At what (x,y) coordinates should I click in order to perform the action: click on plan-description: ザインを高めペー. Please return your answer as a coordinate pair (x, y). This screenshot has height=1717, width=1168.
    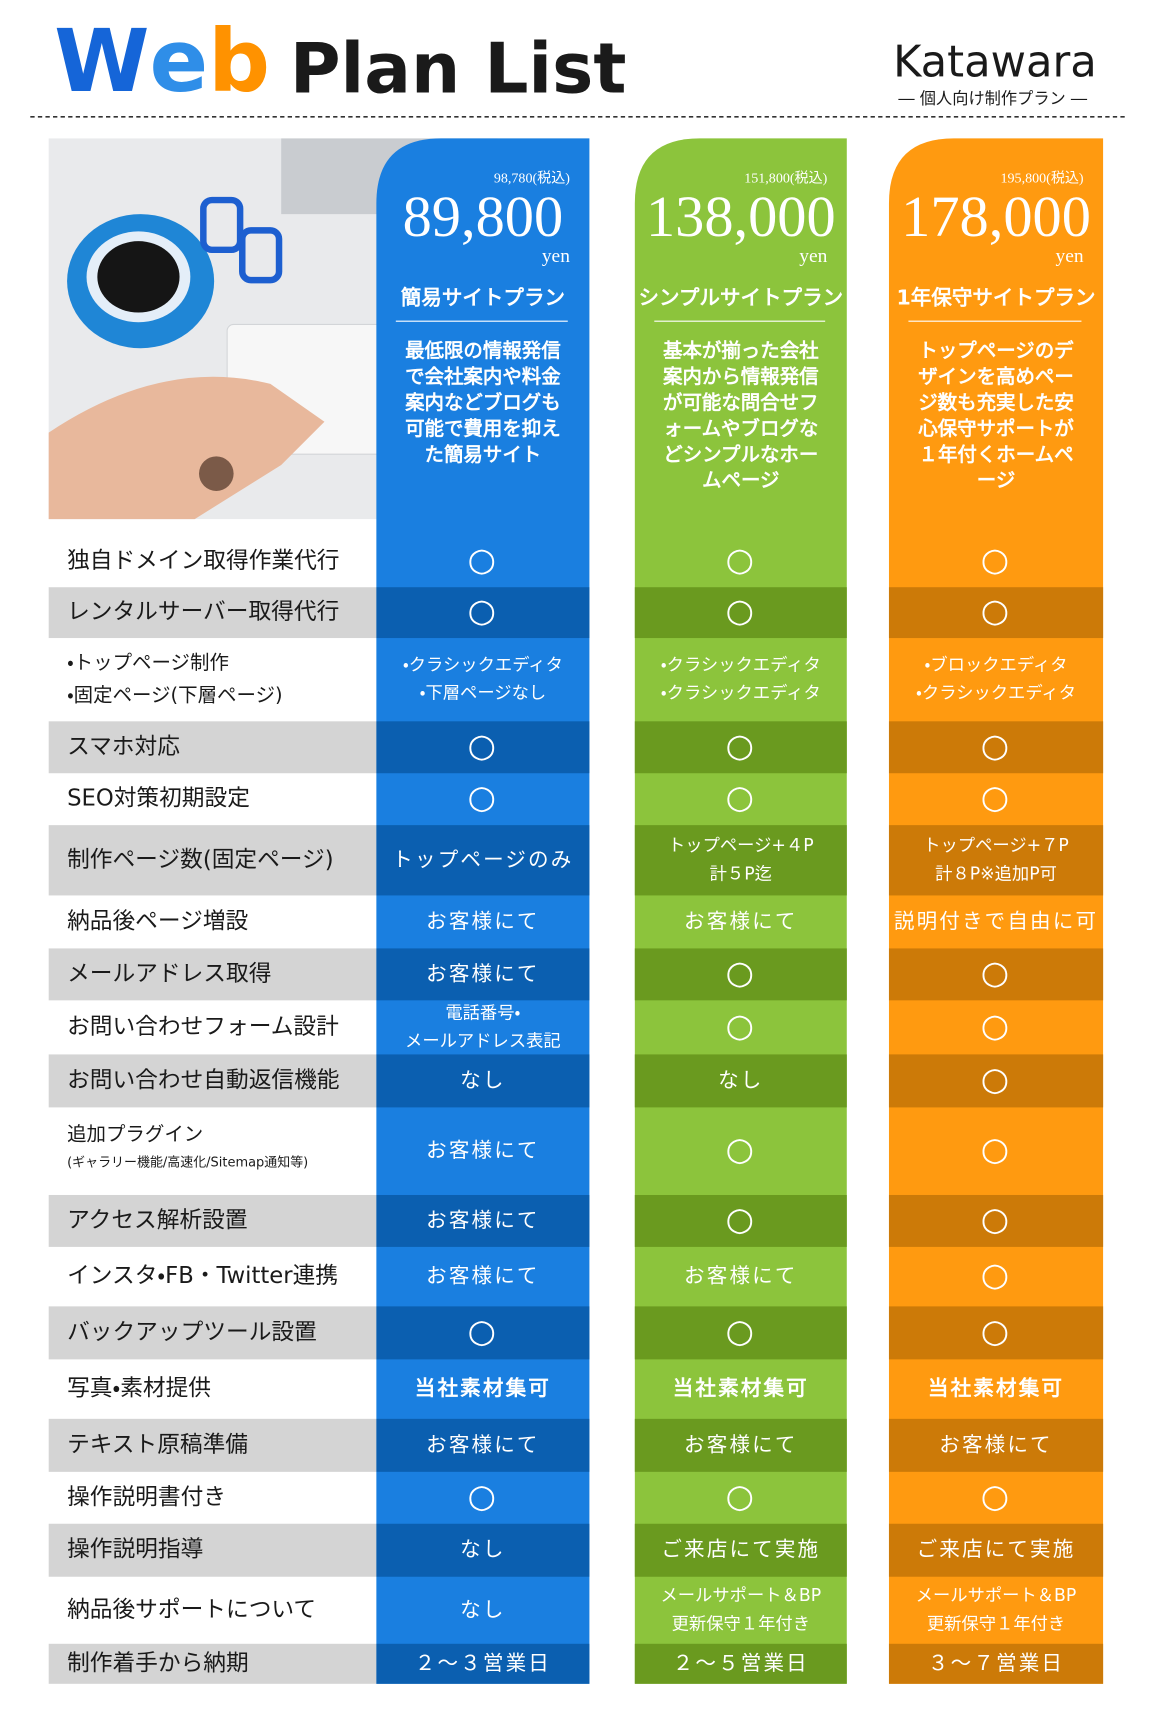
    Looking at the image, I should click on (996, 376).